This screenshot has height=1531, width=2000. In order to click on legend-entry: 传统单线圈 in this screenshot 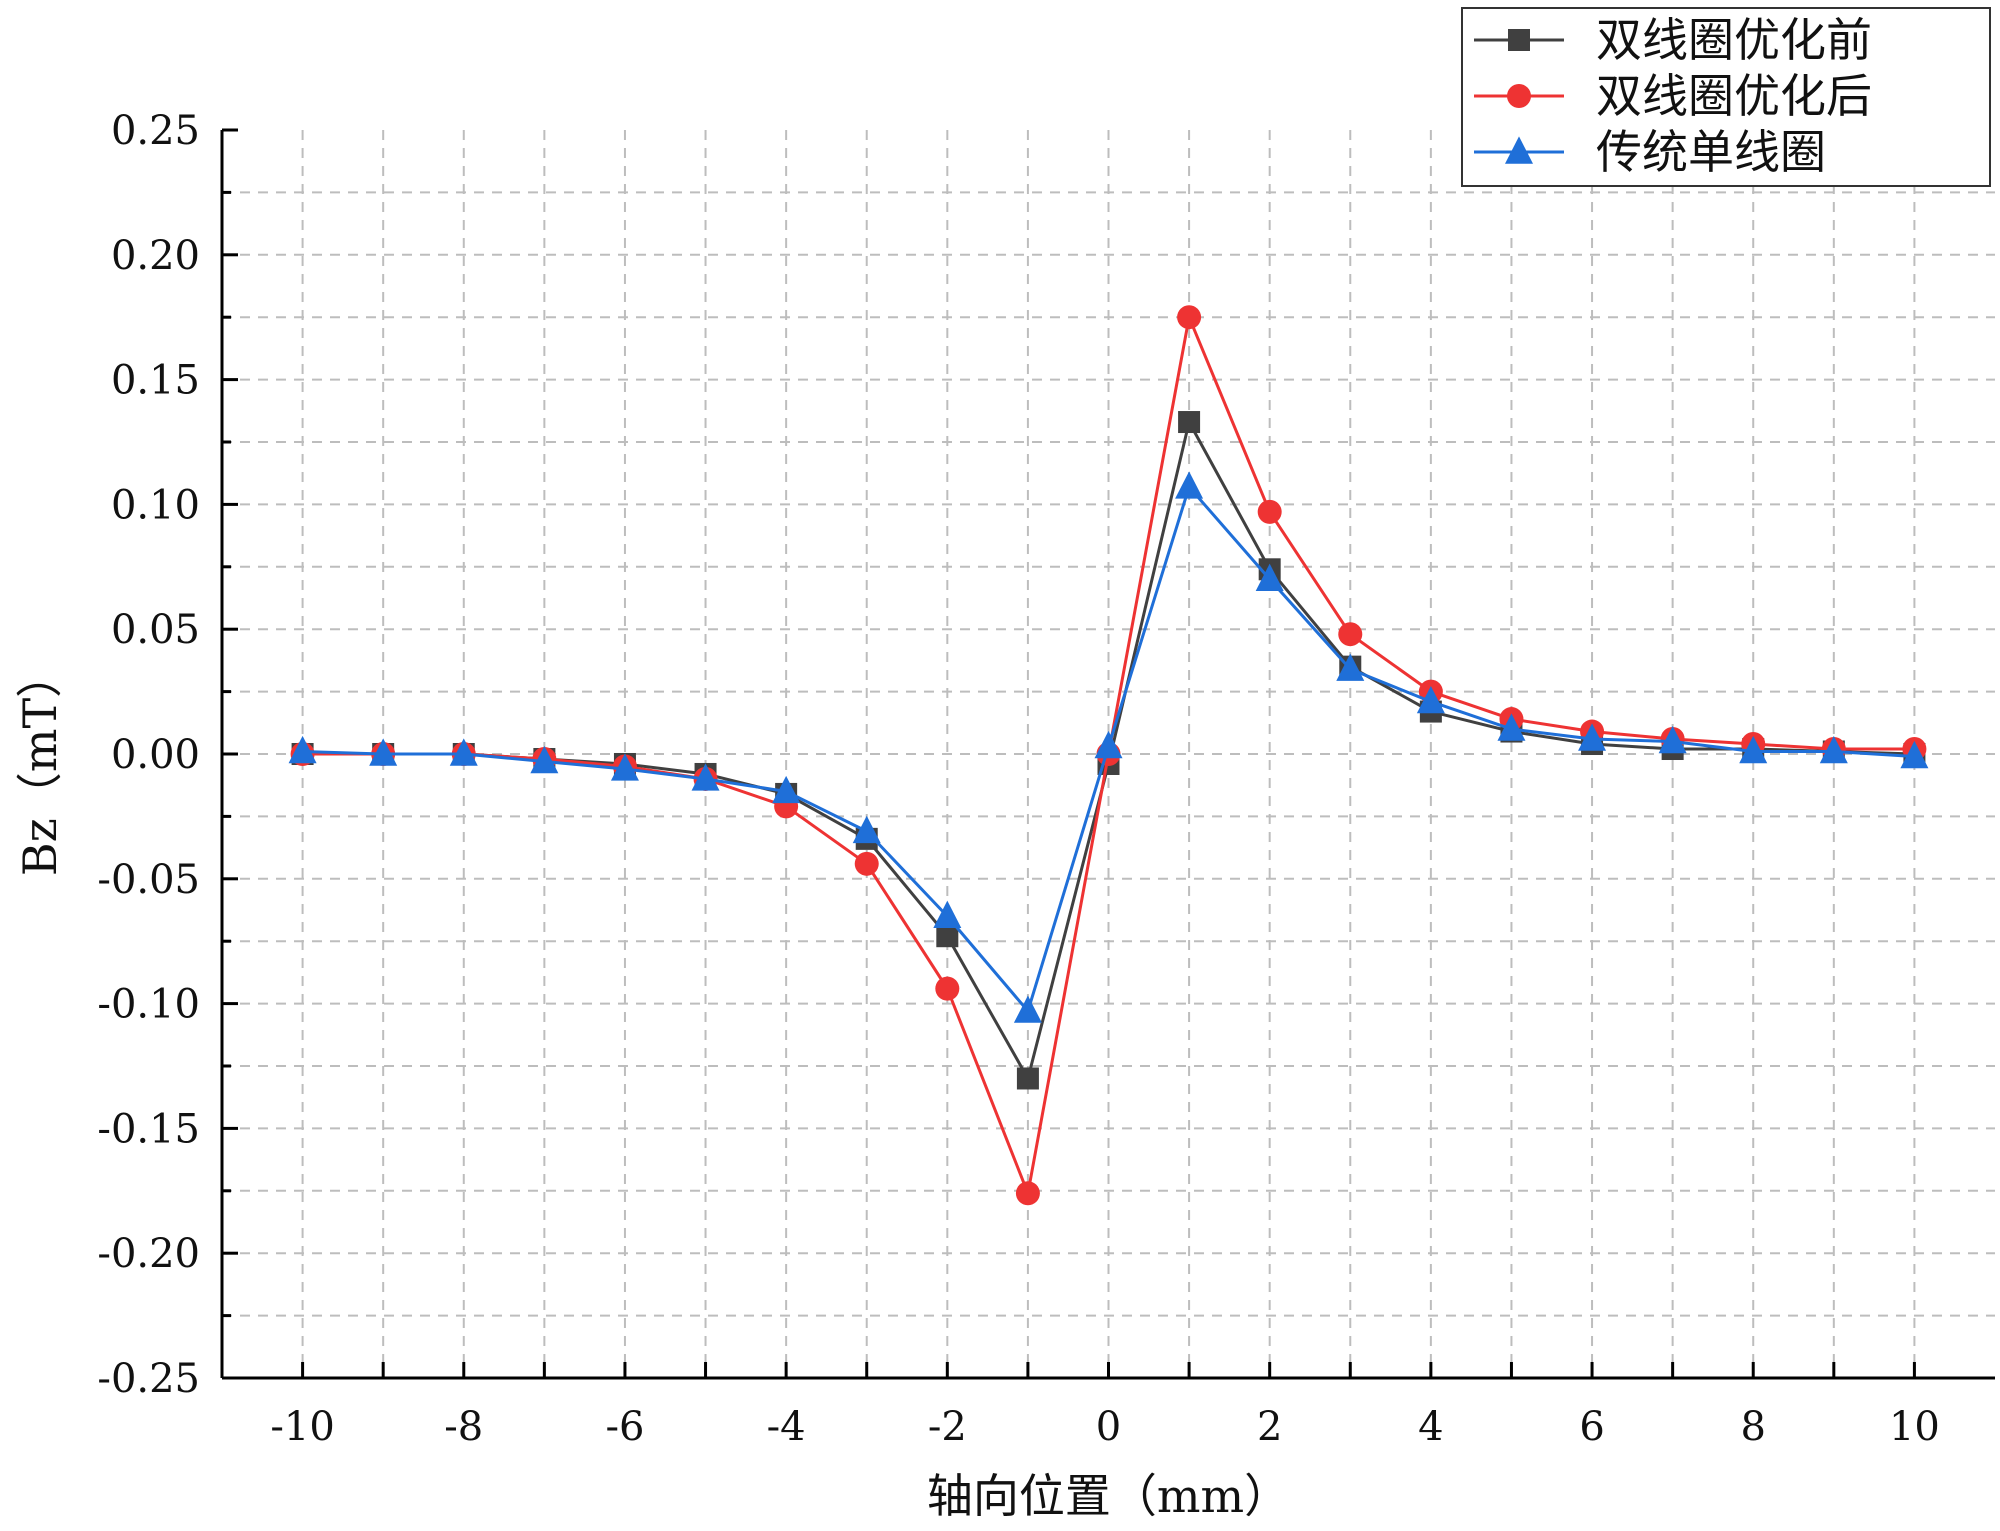, I will do `click(1650, 152)`.